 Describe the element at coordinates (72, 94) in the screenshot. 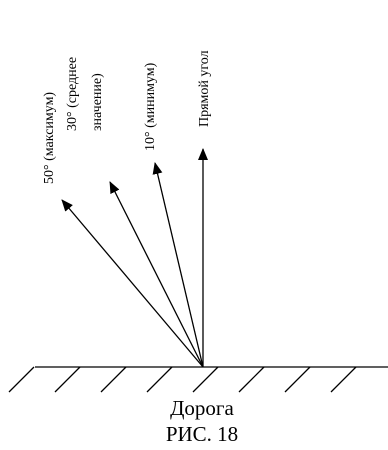

I see `label-average-line1: 30° (среднее` at that location.